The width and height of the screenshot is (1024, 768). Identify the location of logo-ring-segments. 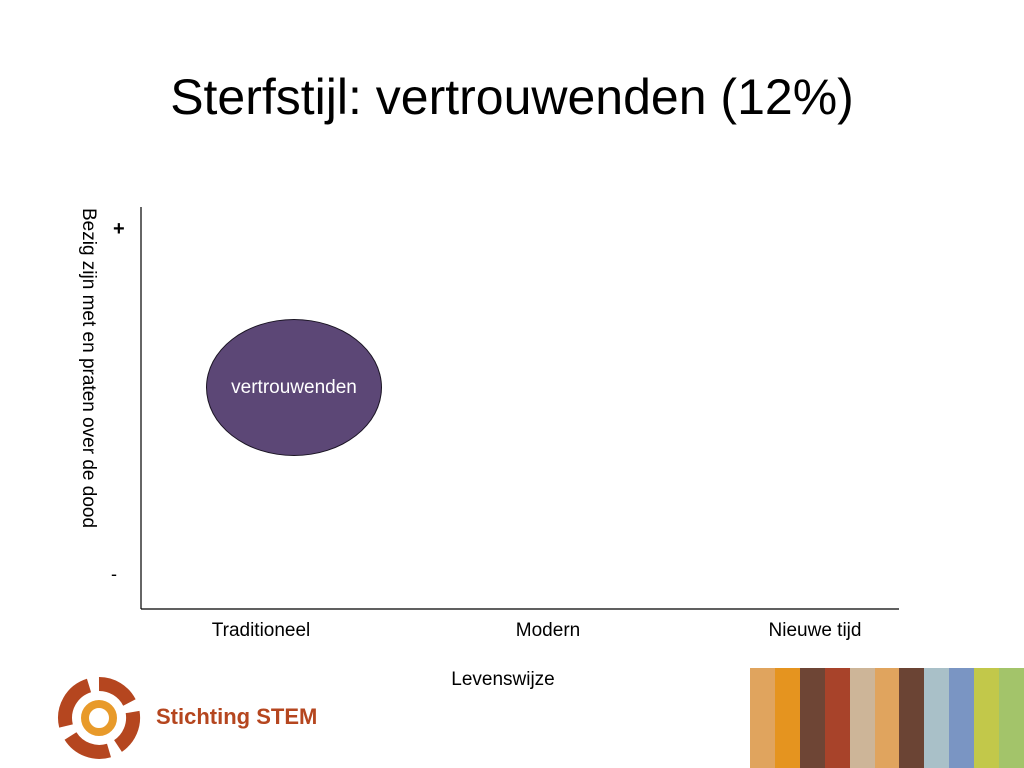
(99, 717).